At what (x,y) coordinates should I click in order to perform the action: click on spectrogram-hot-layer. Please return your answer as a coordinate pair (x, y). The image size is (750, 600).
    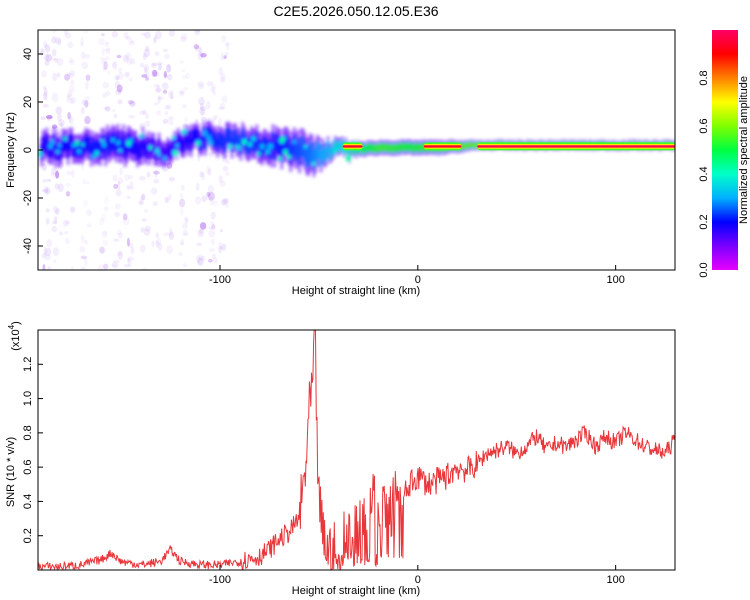
    Looking at the image, I should click on (508, 146).